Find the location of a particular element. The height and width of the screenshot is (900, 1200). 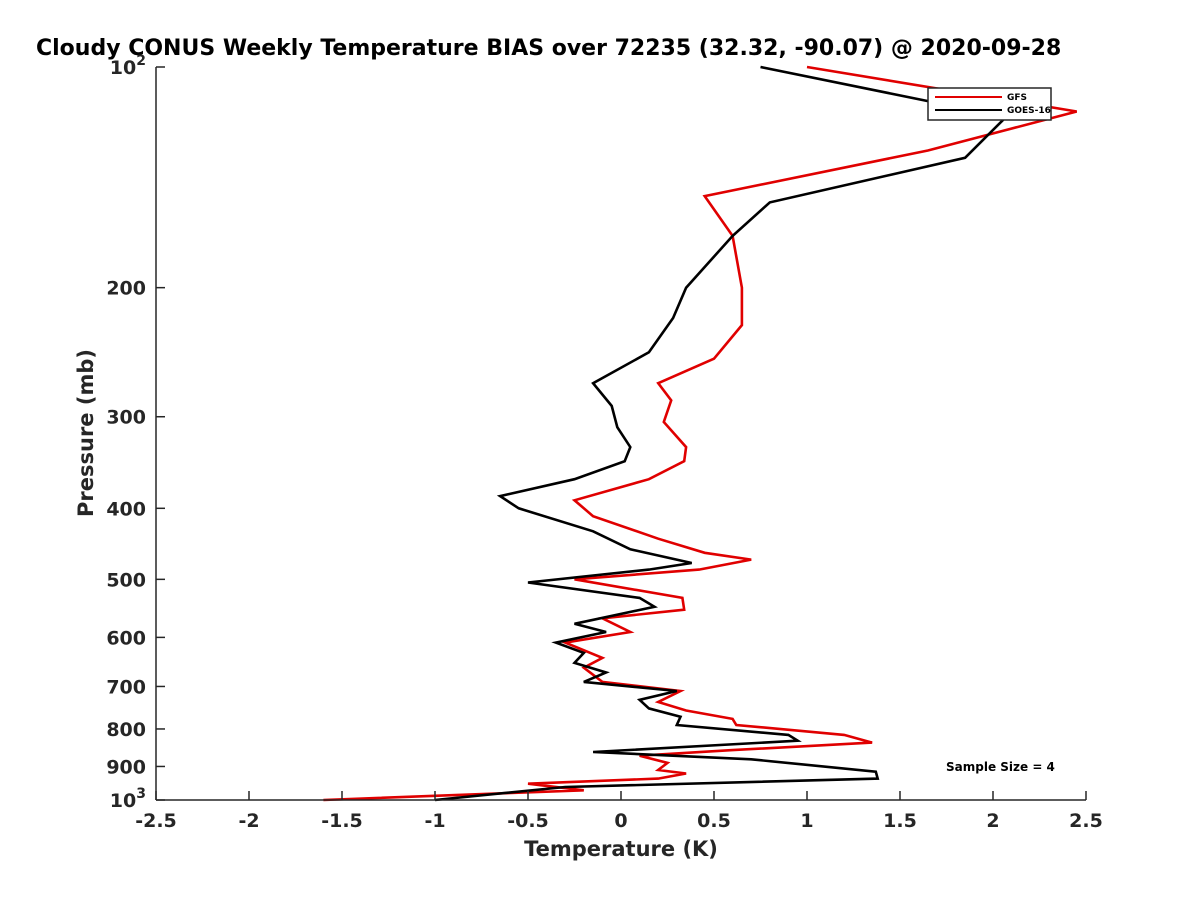

y-tick-label: 700 is located at coordinates (126, 687).